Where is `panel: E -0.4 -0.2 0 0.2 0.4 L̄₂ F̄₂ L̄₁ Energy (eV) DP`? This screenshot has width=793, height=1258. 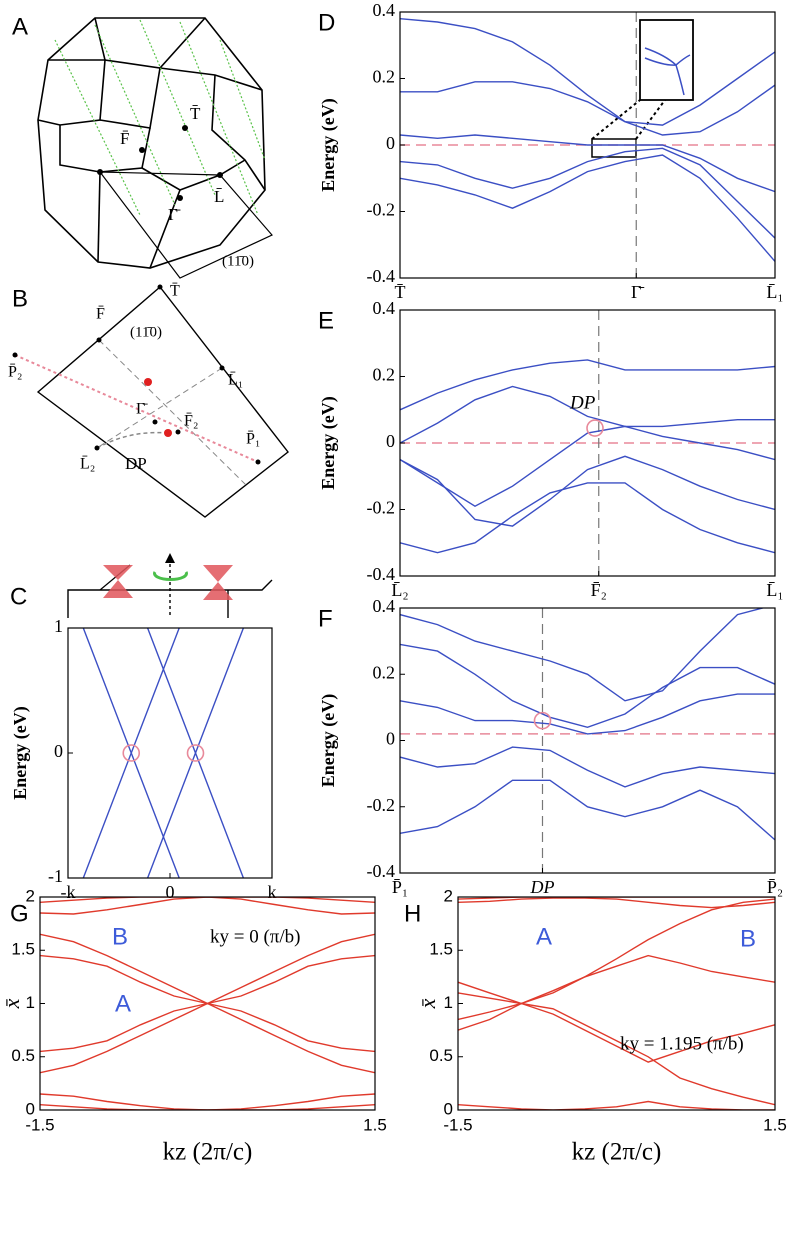
panel: E -0.4 -0.2 0 0.2 0.4 L̄₂ F̄₂ L̄₁ Energy (eV) DP is located at coordinates (551, 449).